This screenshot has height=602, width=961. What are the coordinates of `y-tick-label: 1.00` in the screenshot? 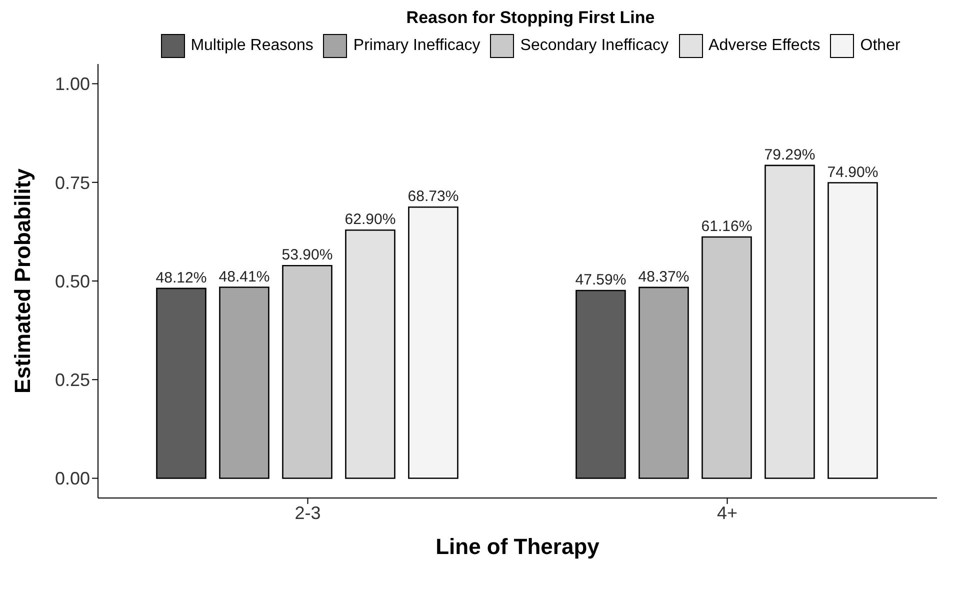 It's located at (72, 84).